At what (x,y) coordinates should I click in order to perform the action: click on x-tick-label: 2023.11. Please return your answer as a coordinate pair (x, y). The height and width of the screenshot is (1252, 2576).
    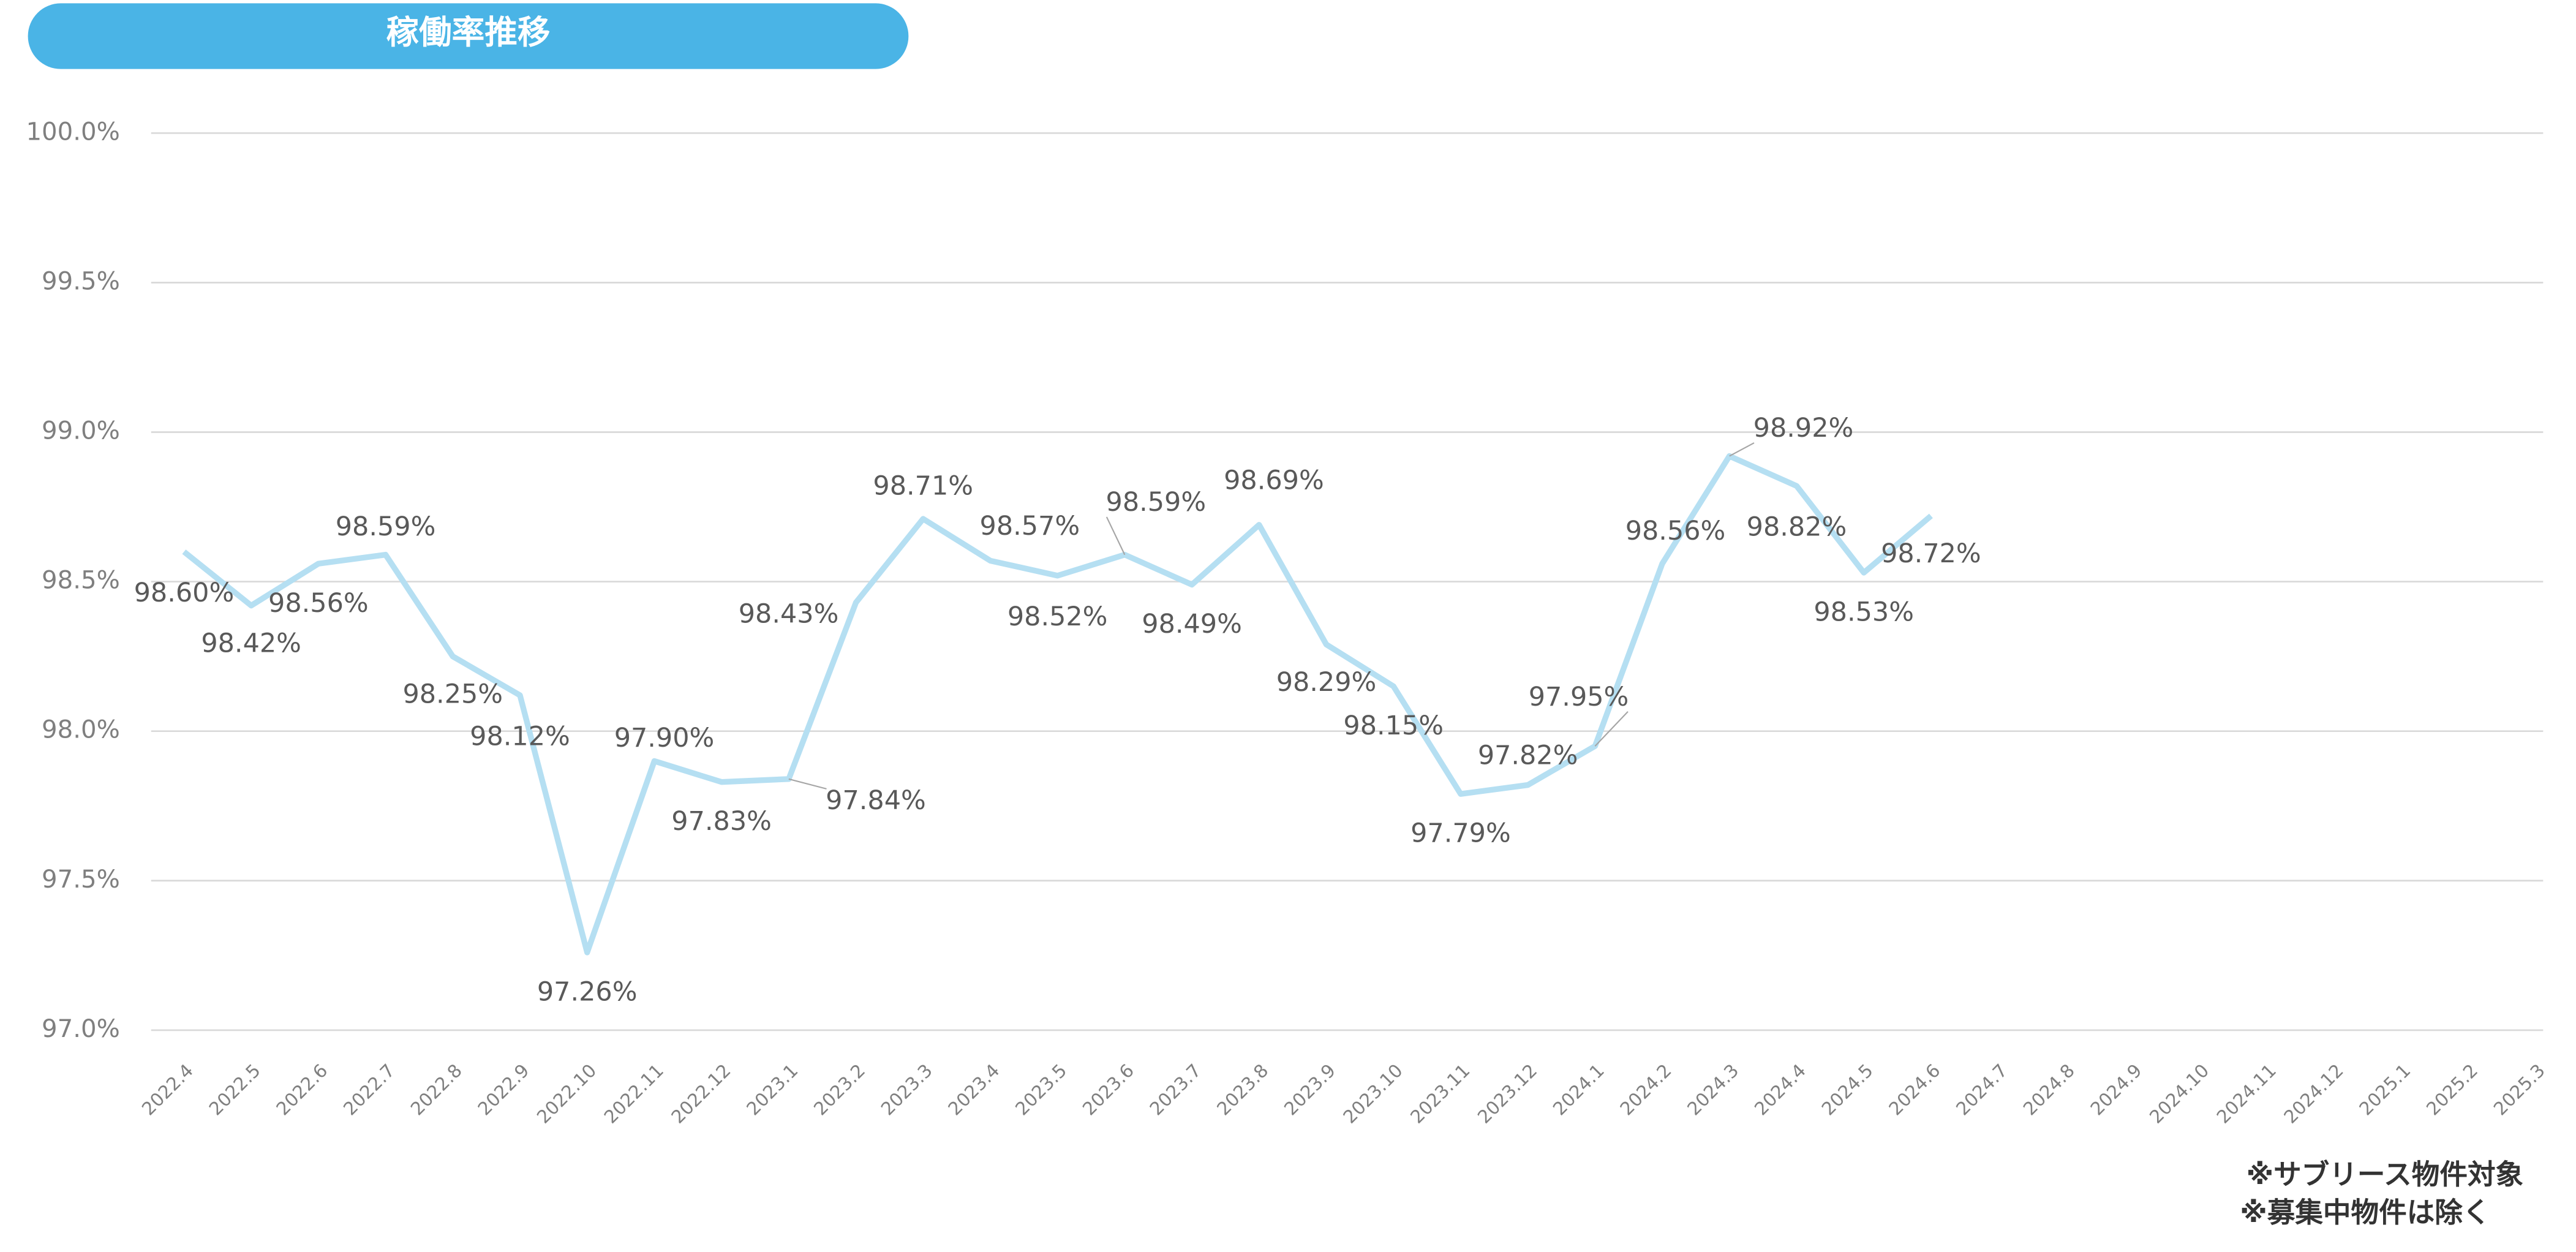
    Looking at the image, I should click on (1440, 1093).